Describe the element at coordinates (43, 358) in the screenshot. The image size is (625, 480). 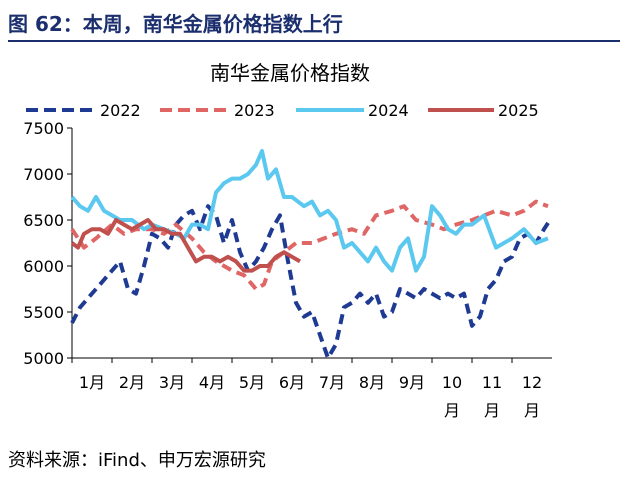
I see `y-tick-label: 5000` at that location.